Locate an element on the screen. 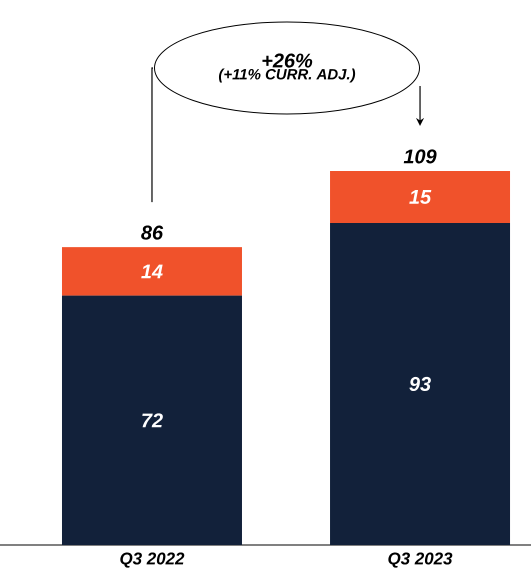 Image resolution: width=531 pixels, height=584 pixels. total-label: 86 is located at coordinates (152, 233).